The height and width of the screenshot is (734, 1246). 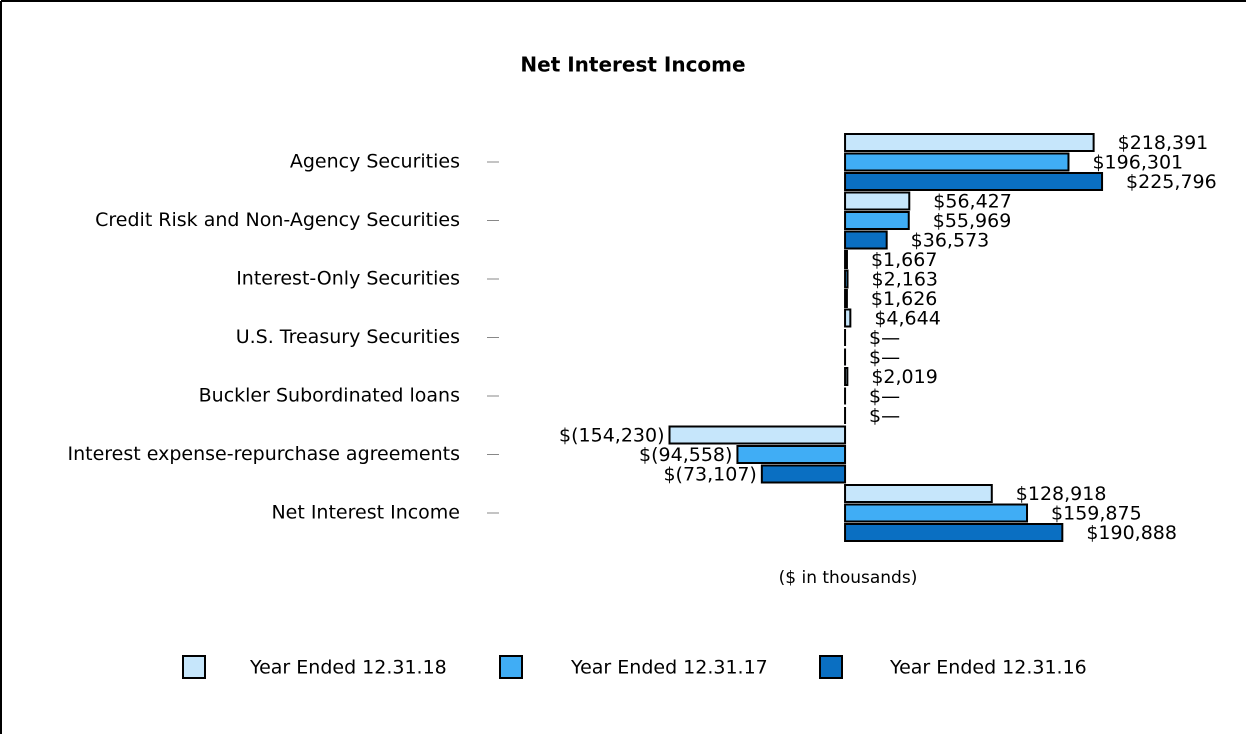 I want to click on value-label: $1,667, so click(x=904, y=260).